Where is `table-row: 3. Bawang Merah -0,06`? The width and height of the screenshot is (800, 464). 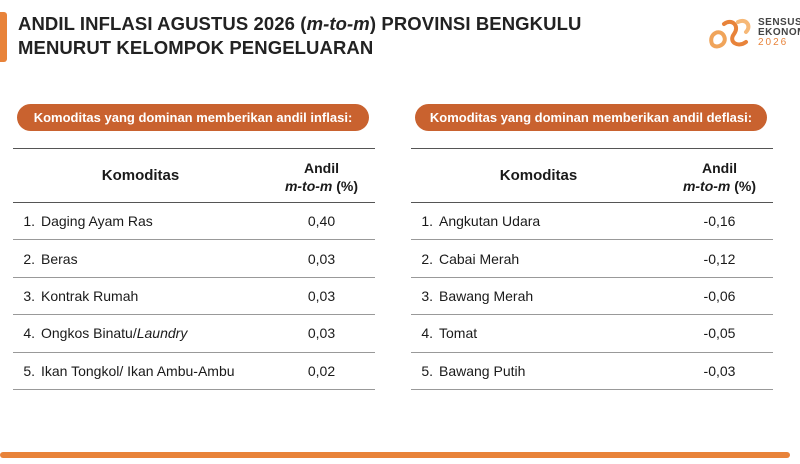 table-row: 3. Bawang Merah -0,06 is located at coordinates (592, 297).